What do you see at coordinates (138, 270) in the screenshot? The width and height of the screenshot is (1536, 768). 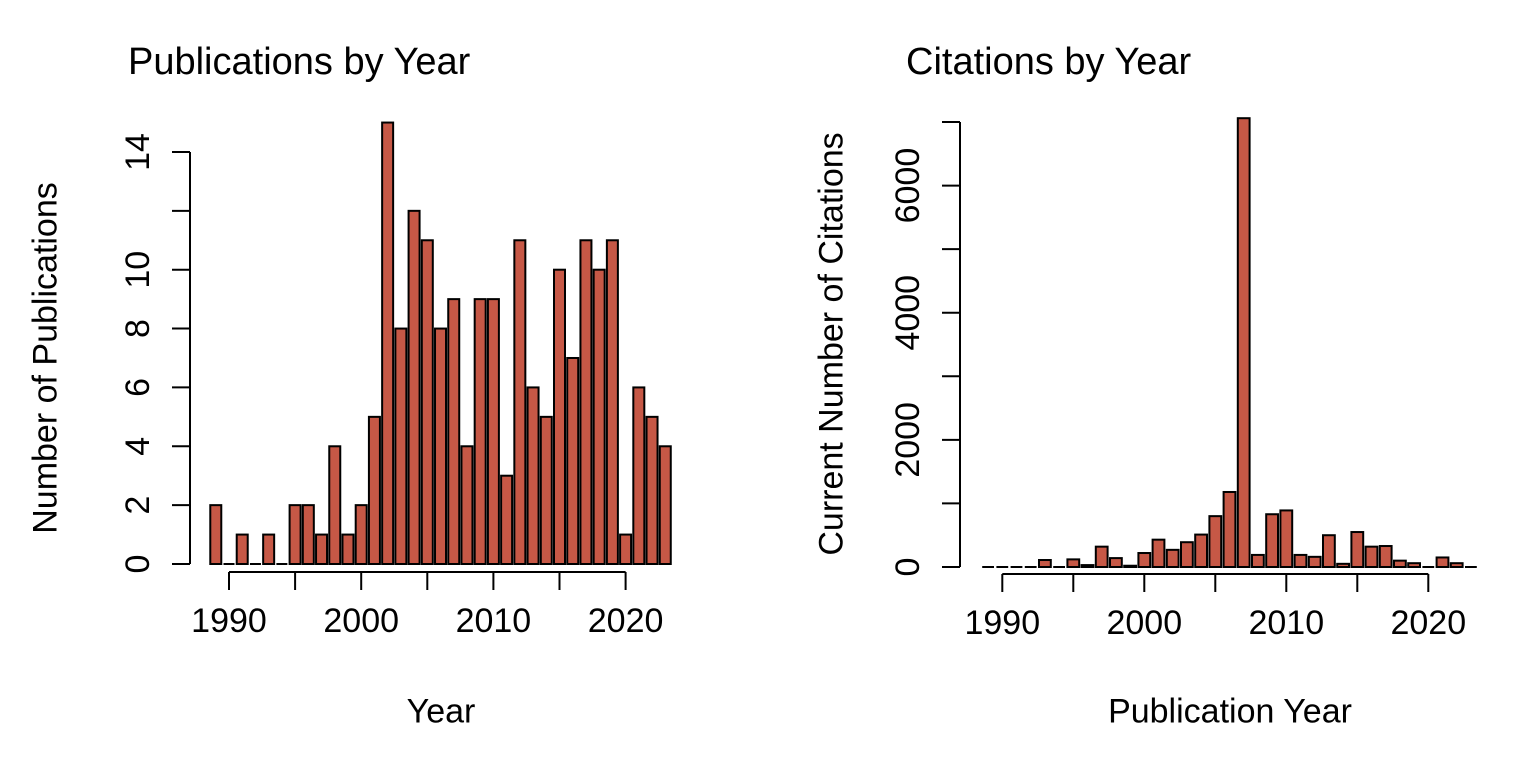 I see `y-tick-label: 10` at bounding box center [138, 270].